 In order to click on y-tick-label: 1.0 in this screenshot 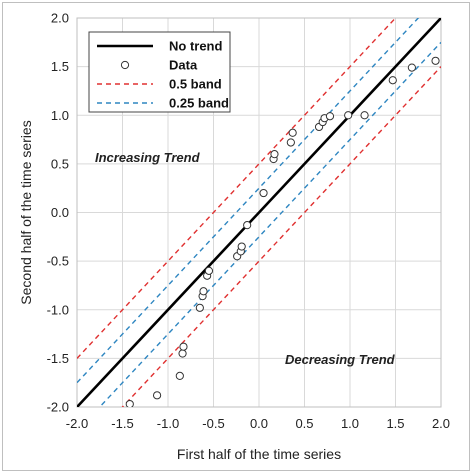, I will do `click(60, 115)`.